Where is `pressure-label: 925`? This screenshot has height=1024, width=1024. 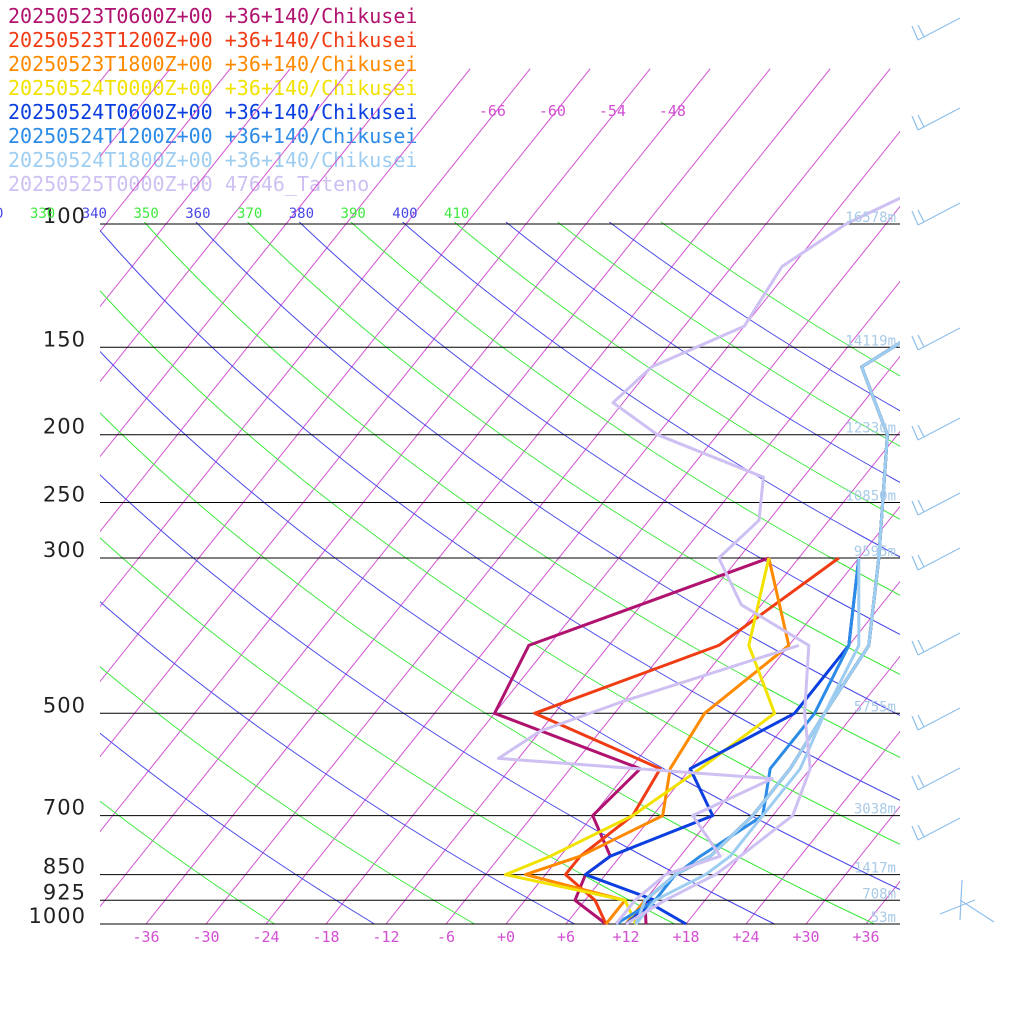 pressure-label: 925 is located at coordinates (64, 892).